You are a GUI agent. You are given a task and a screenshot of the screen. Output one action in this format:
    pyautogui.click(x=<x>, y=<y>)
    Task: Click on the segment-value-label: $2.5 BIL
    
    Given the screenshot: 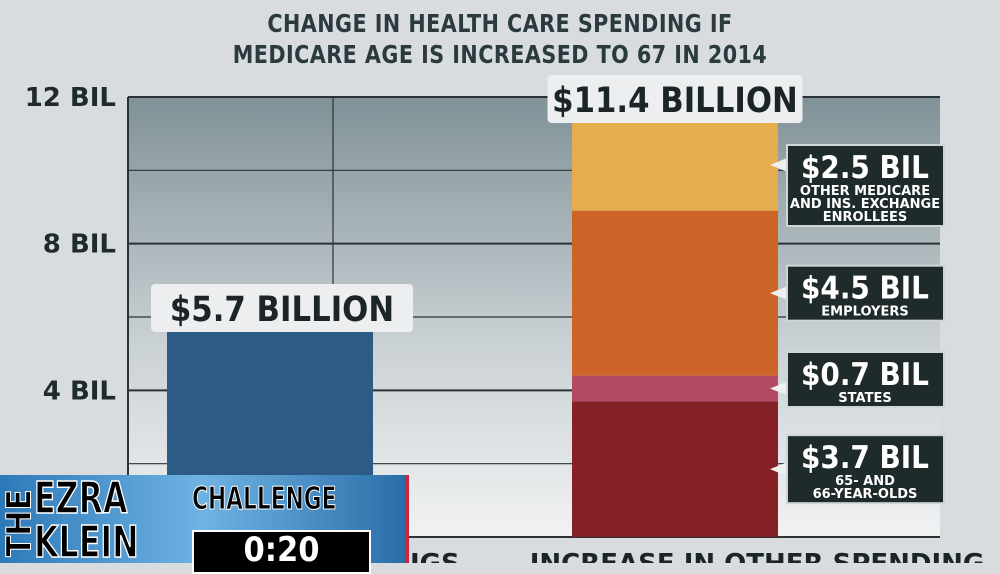 What is the action you would take?
    pyautogui.click(x=865, y=168)
    